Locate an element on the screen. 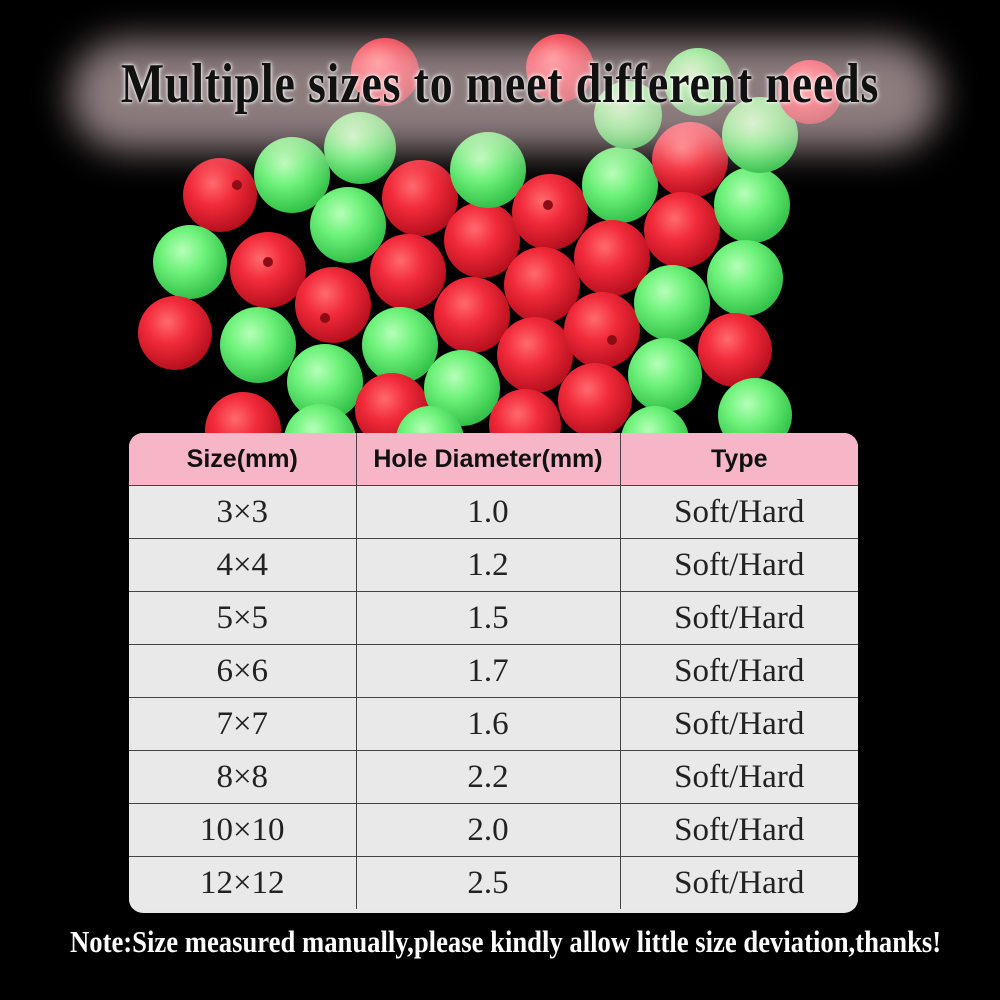 This screenshot has width=1000, height=1000. table-header-row: Size(mm) Hole Diameter(mm) Type is located at coordinates (493, 459).